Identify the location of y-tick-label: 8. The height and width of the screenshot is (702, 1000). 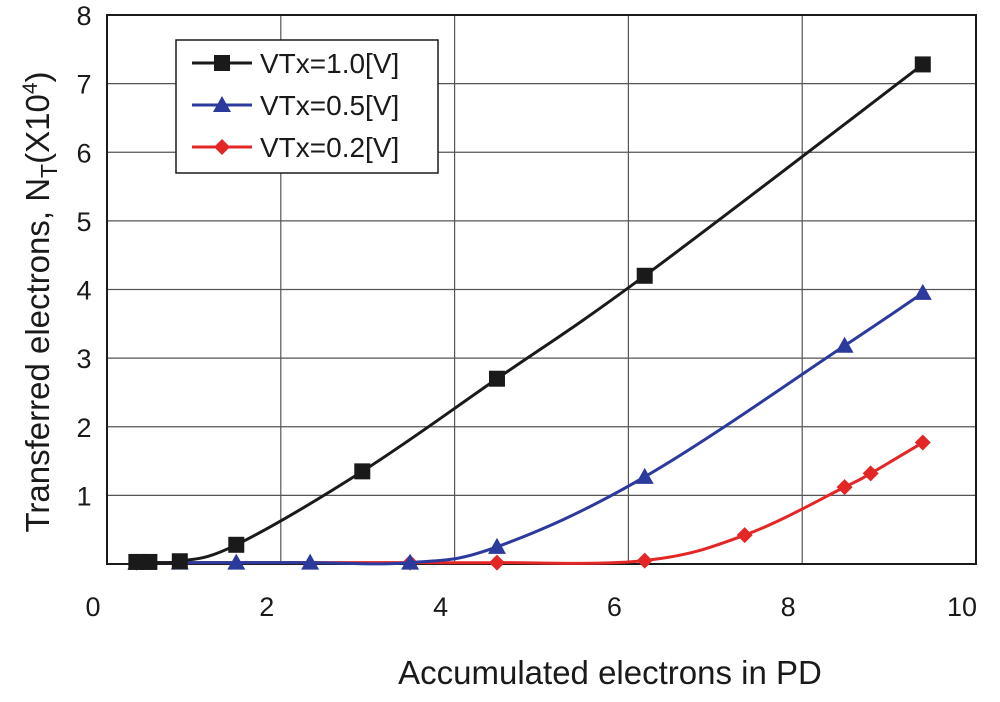
(83, 16).